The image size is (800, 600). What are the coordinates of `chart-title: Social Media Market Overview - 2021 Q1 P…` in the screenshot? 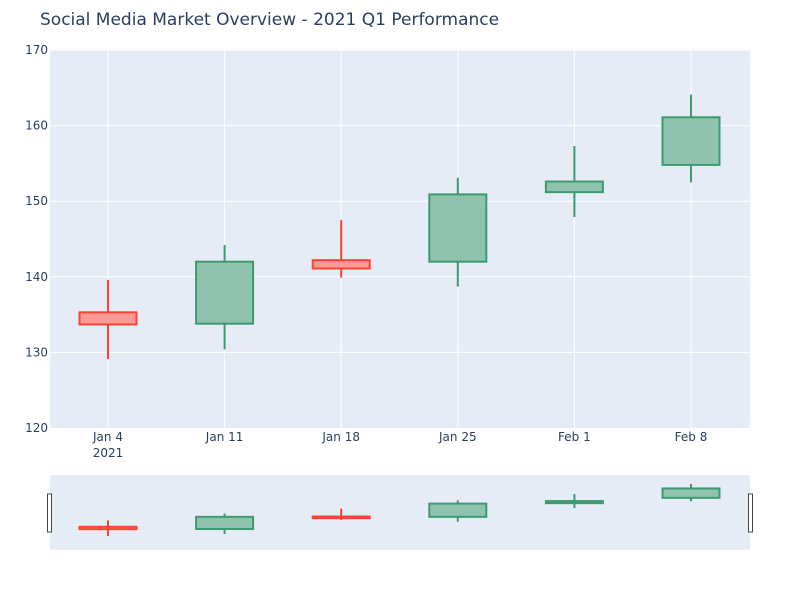 It's located at (269, 20).